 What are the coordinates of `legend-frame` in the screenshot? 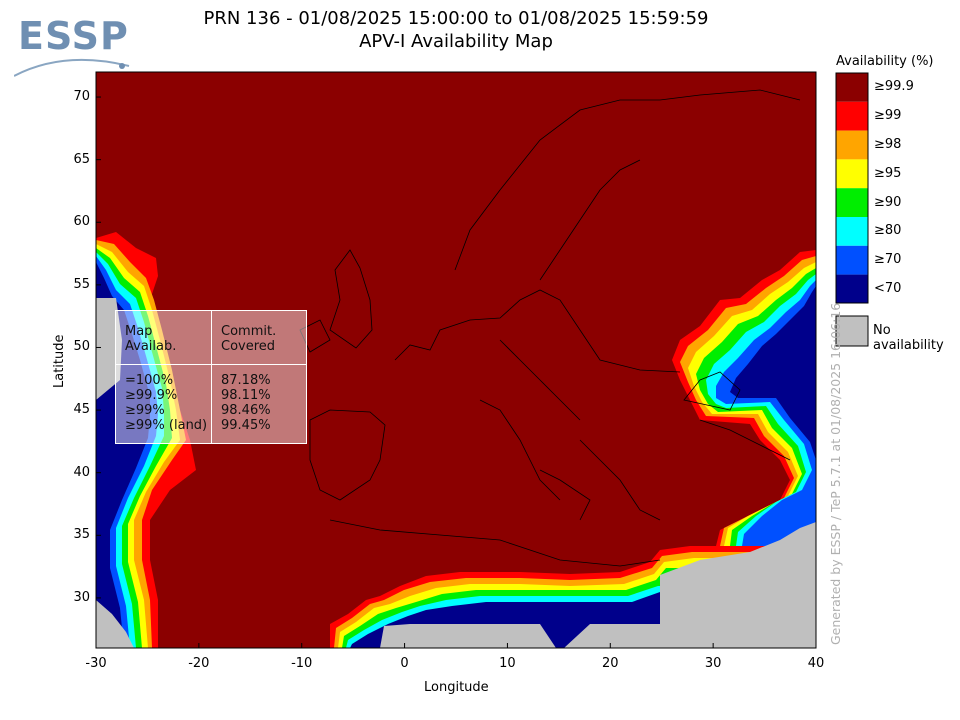 It's located at (852, 188).